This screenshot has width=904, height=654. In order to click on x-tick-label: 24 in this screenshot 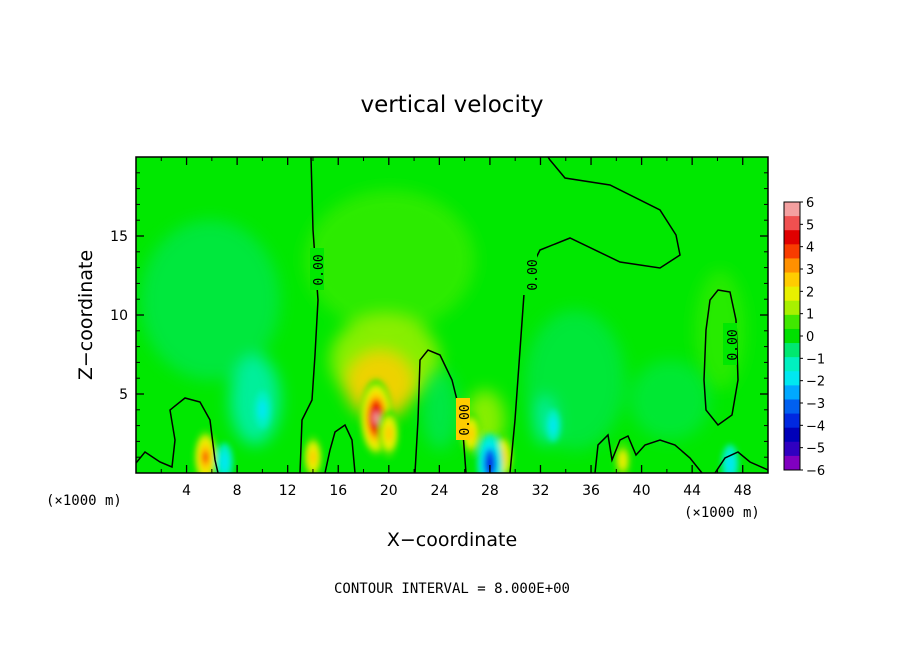, I will do `click(439, 491)`.